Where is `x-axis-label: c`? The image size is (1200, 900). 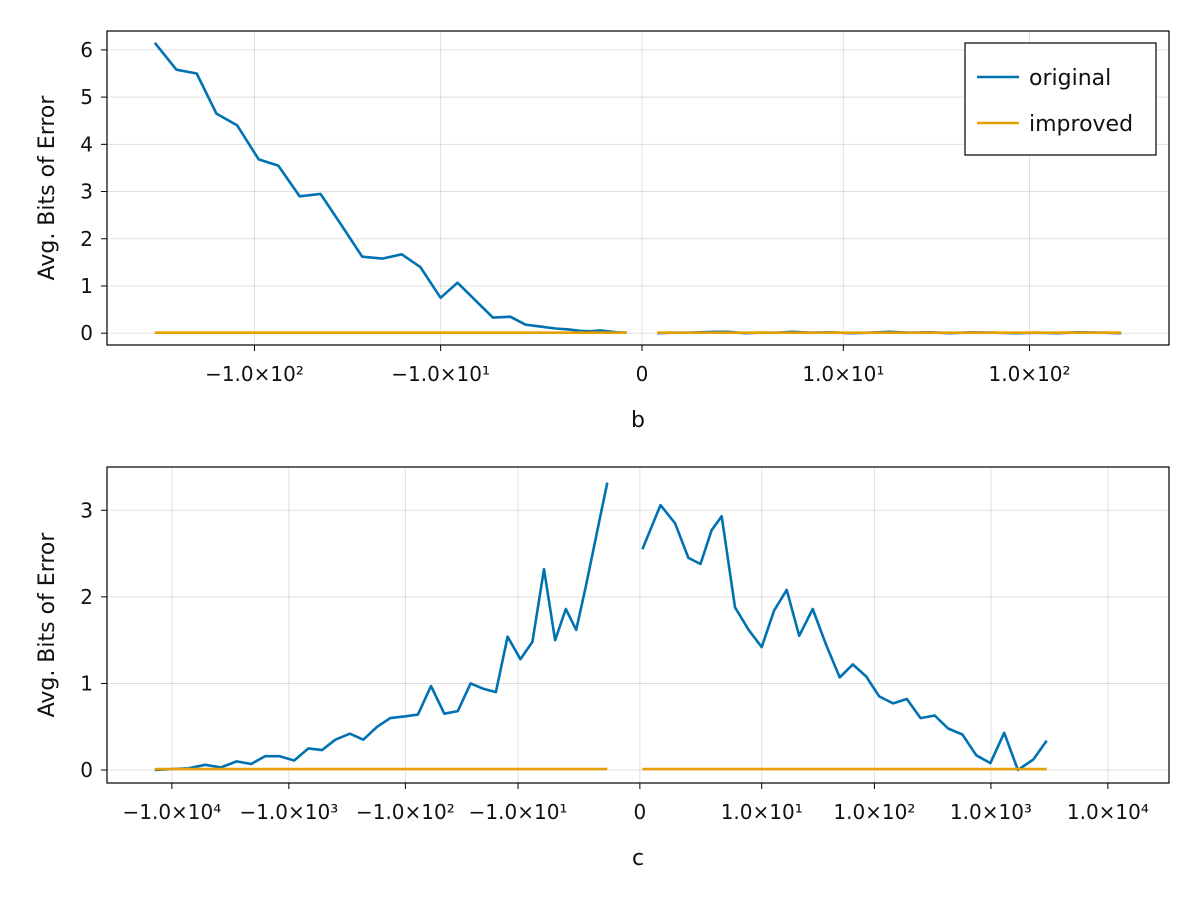 x-axis-label: c is located at coordinates (638, 858).